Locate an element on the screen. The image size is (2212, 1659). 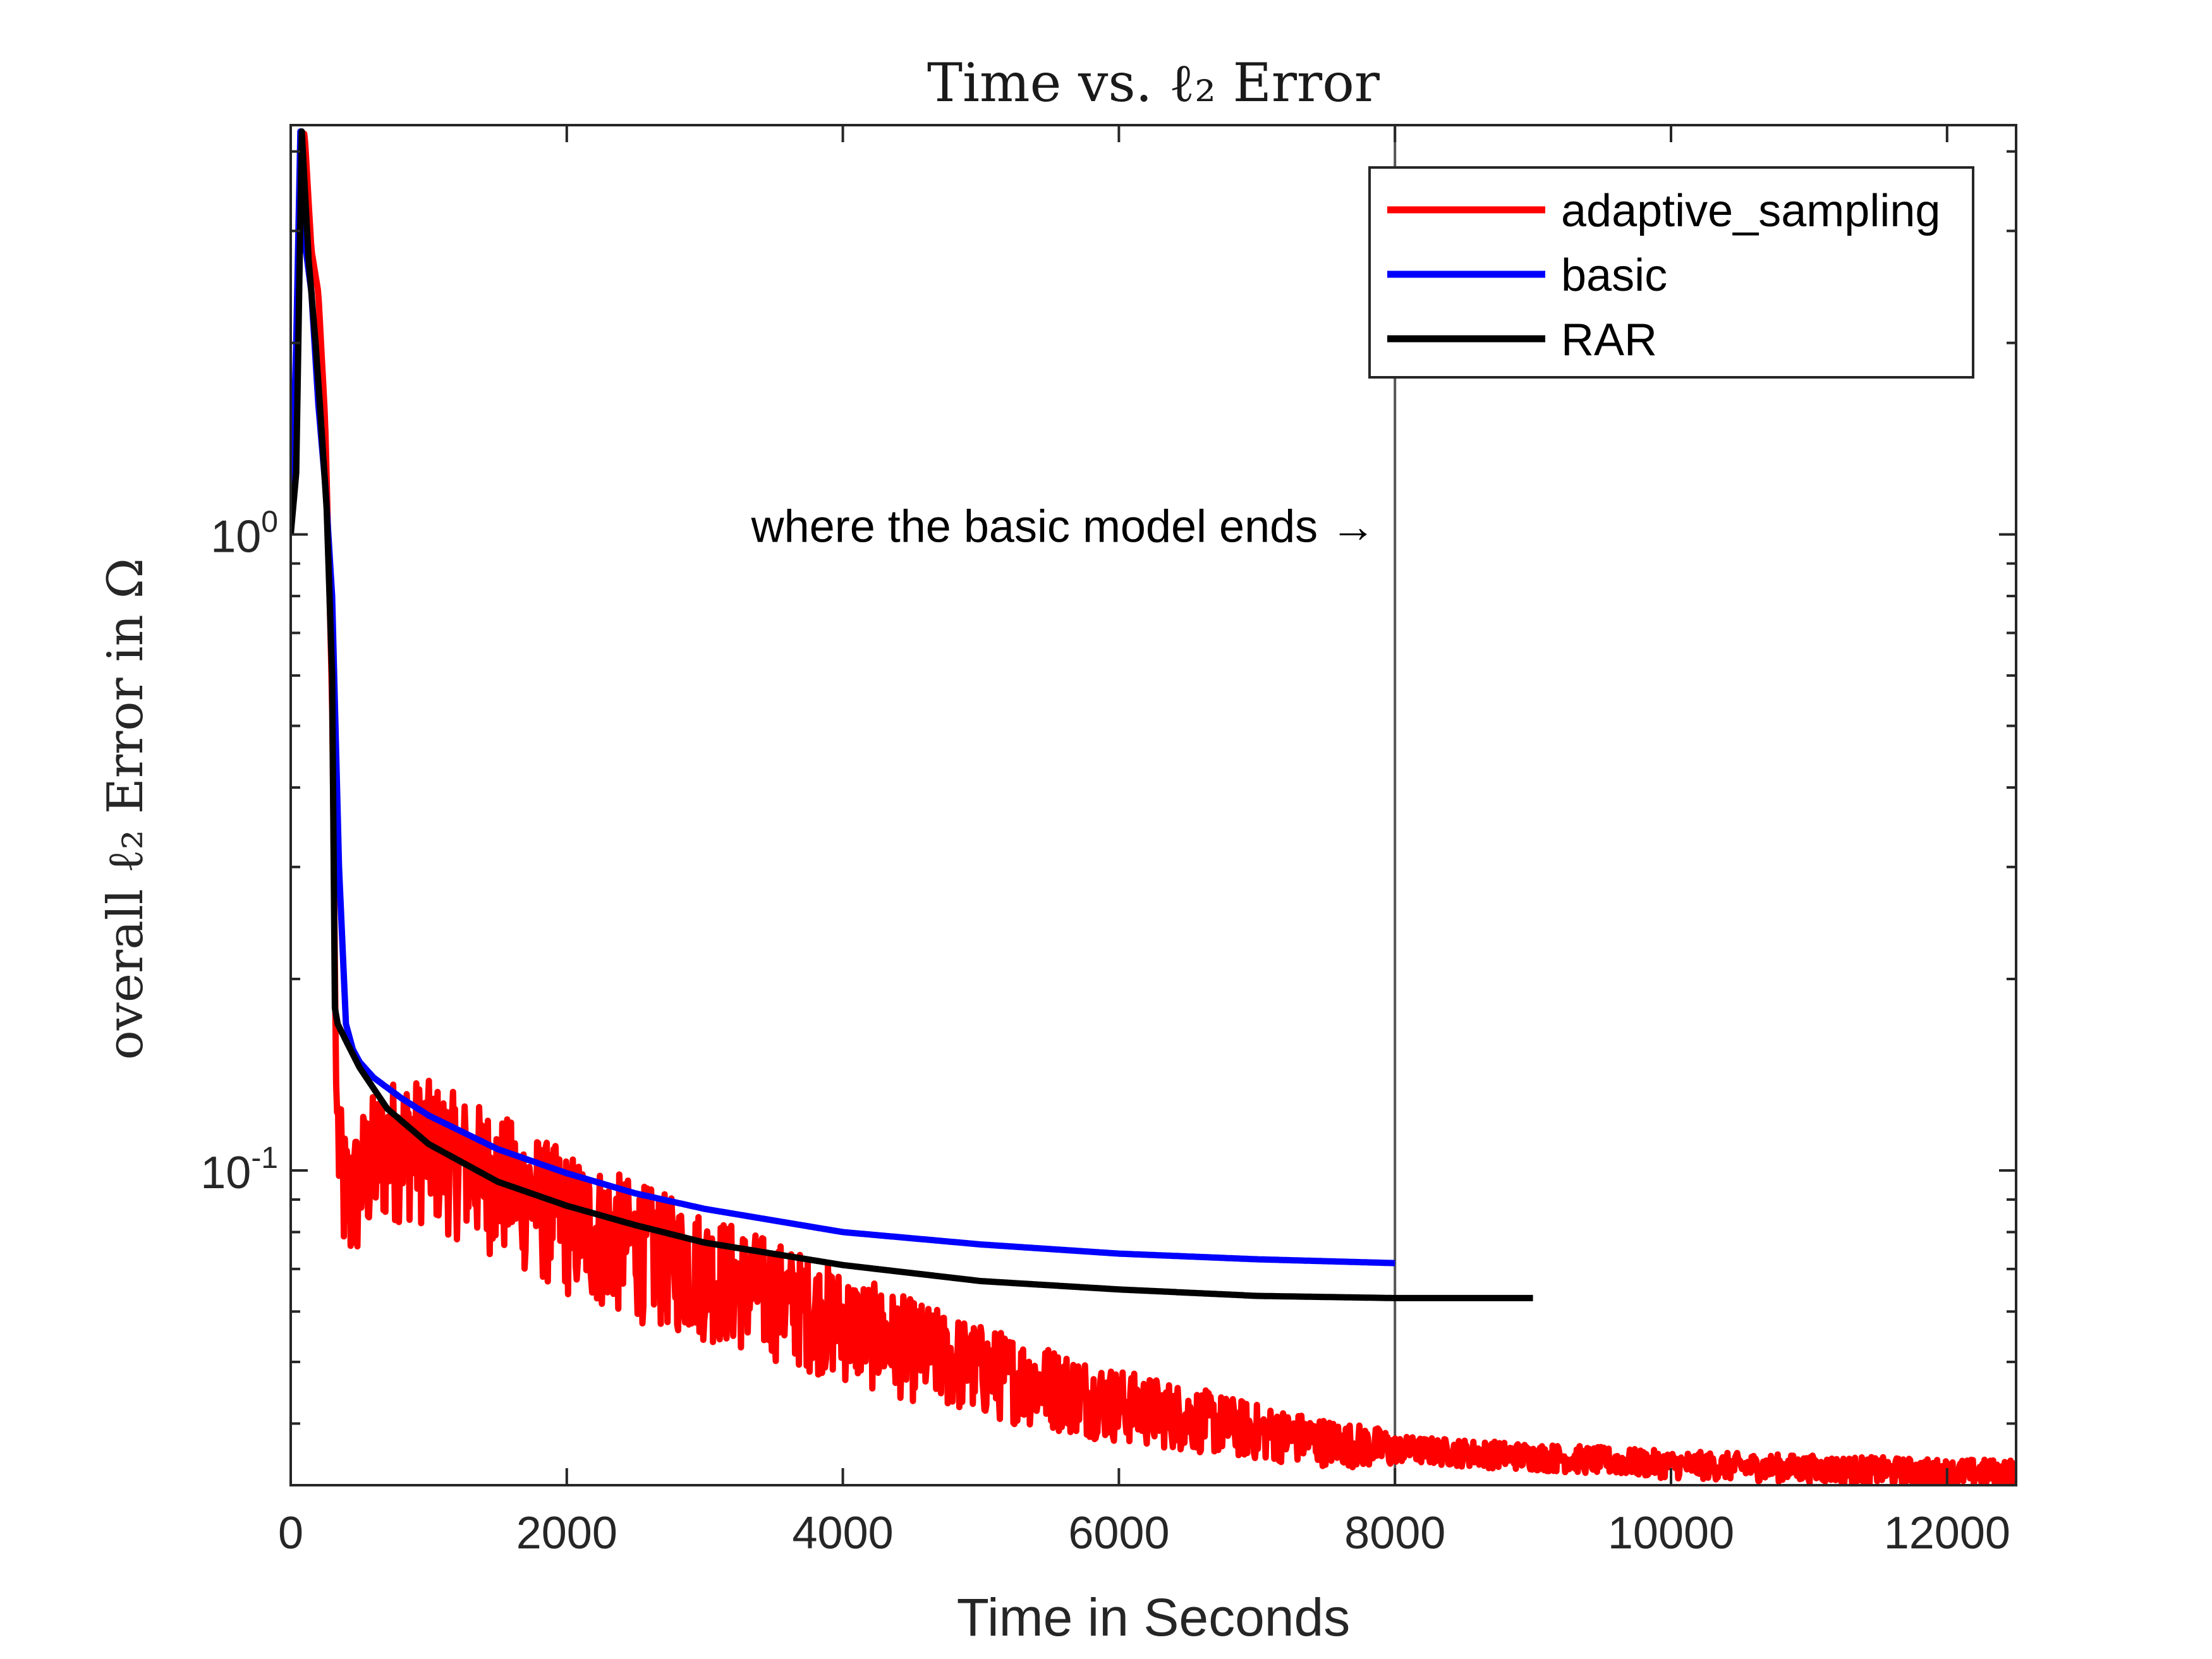
x-tick-labels: 0 2000 4000 6000 8000 10000 12000 is located at coordinates (1144, 1533).